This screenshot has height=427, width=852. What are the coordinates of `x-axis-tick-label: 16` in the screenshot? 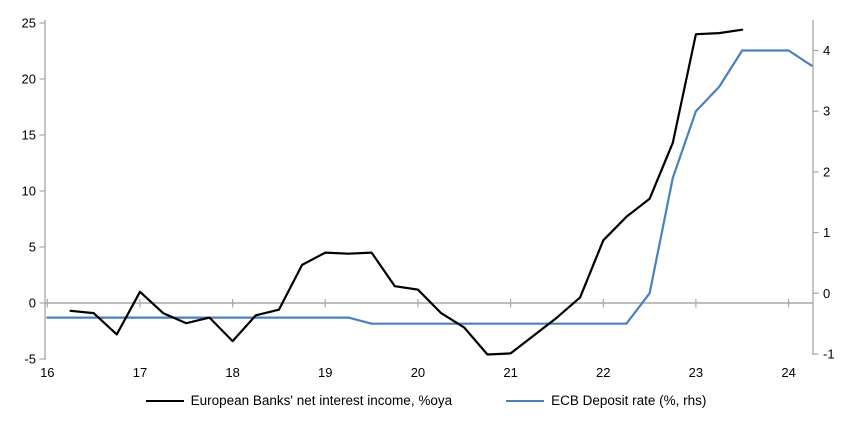 It's located at (47, 372).